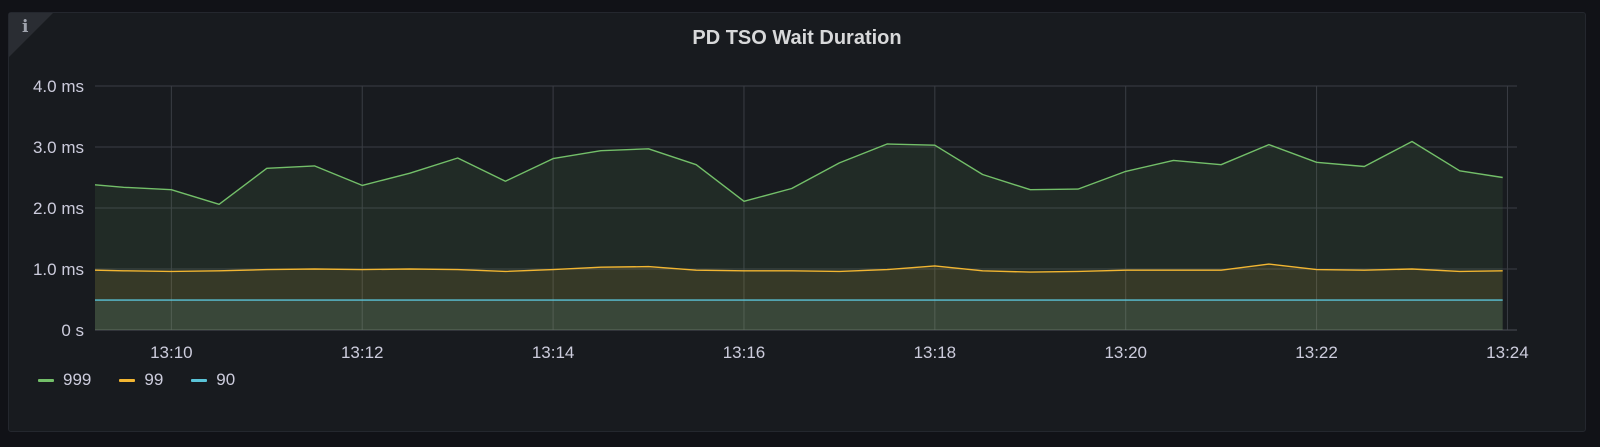 This screenshot has height=447, width=1600. I want to click on panel-title: PD TSO Wait Duration, so click(797, 38).